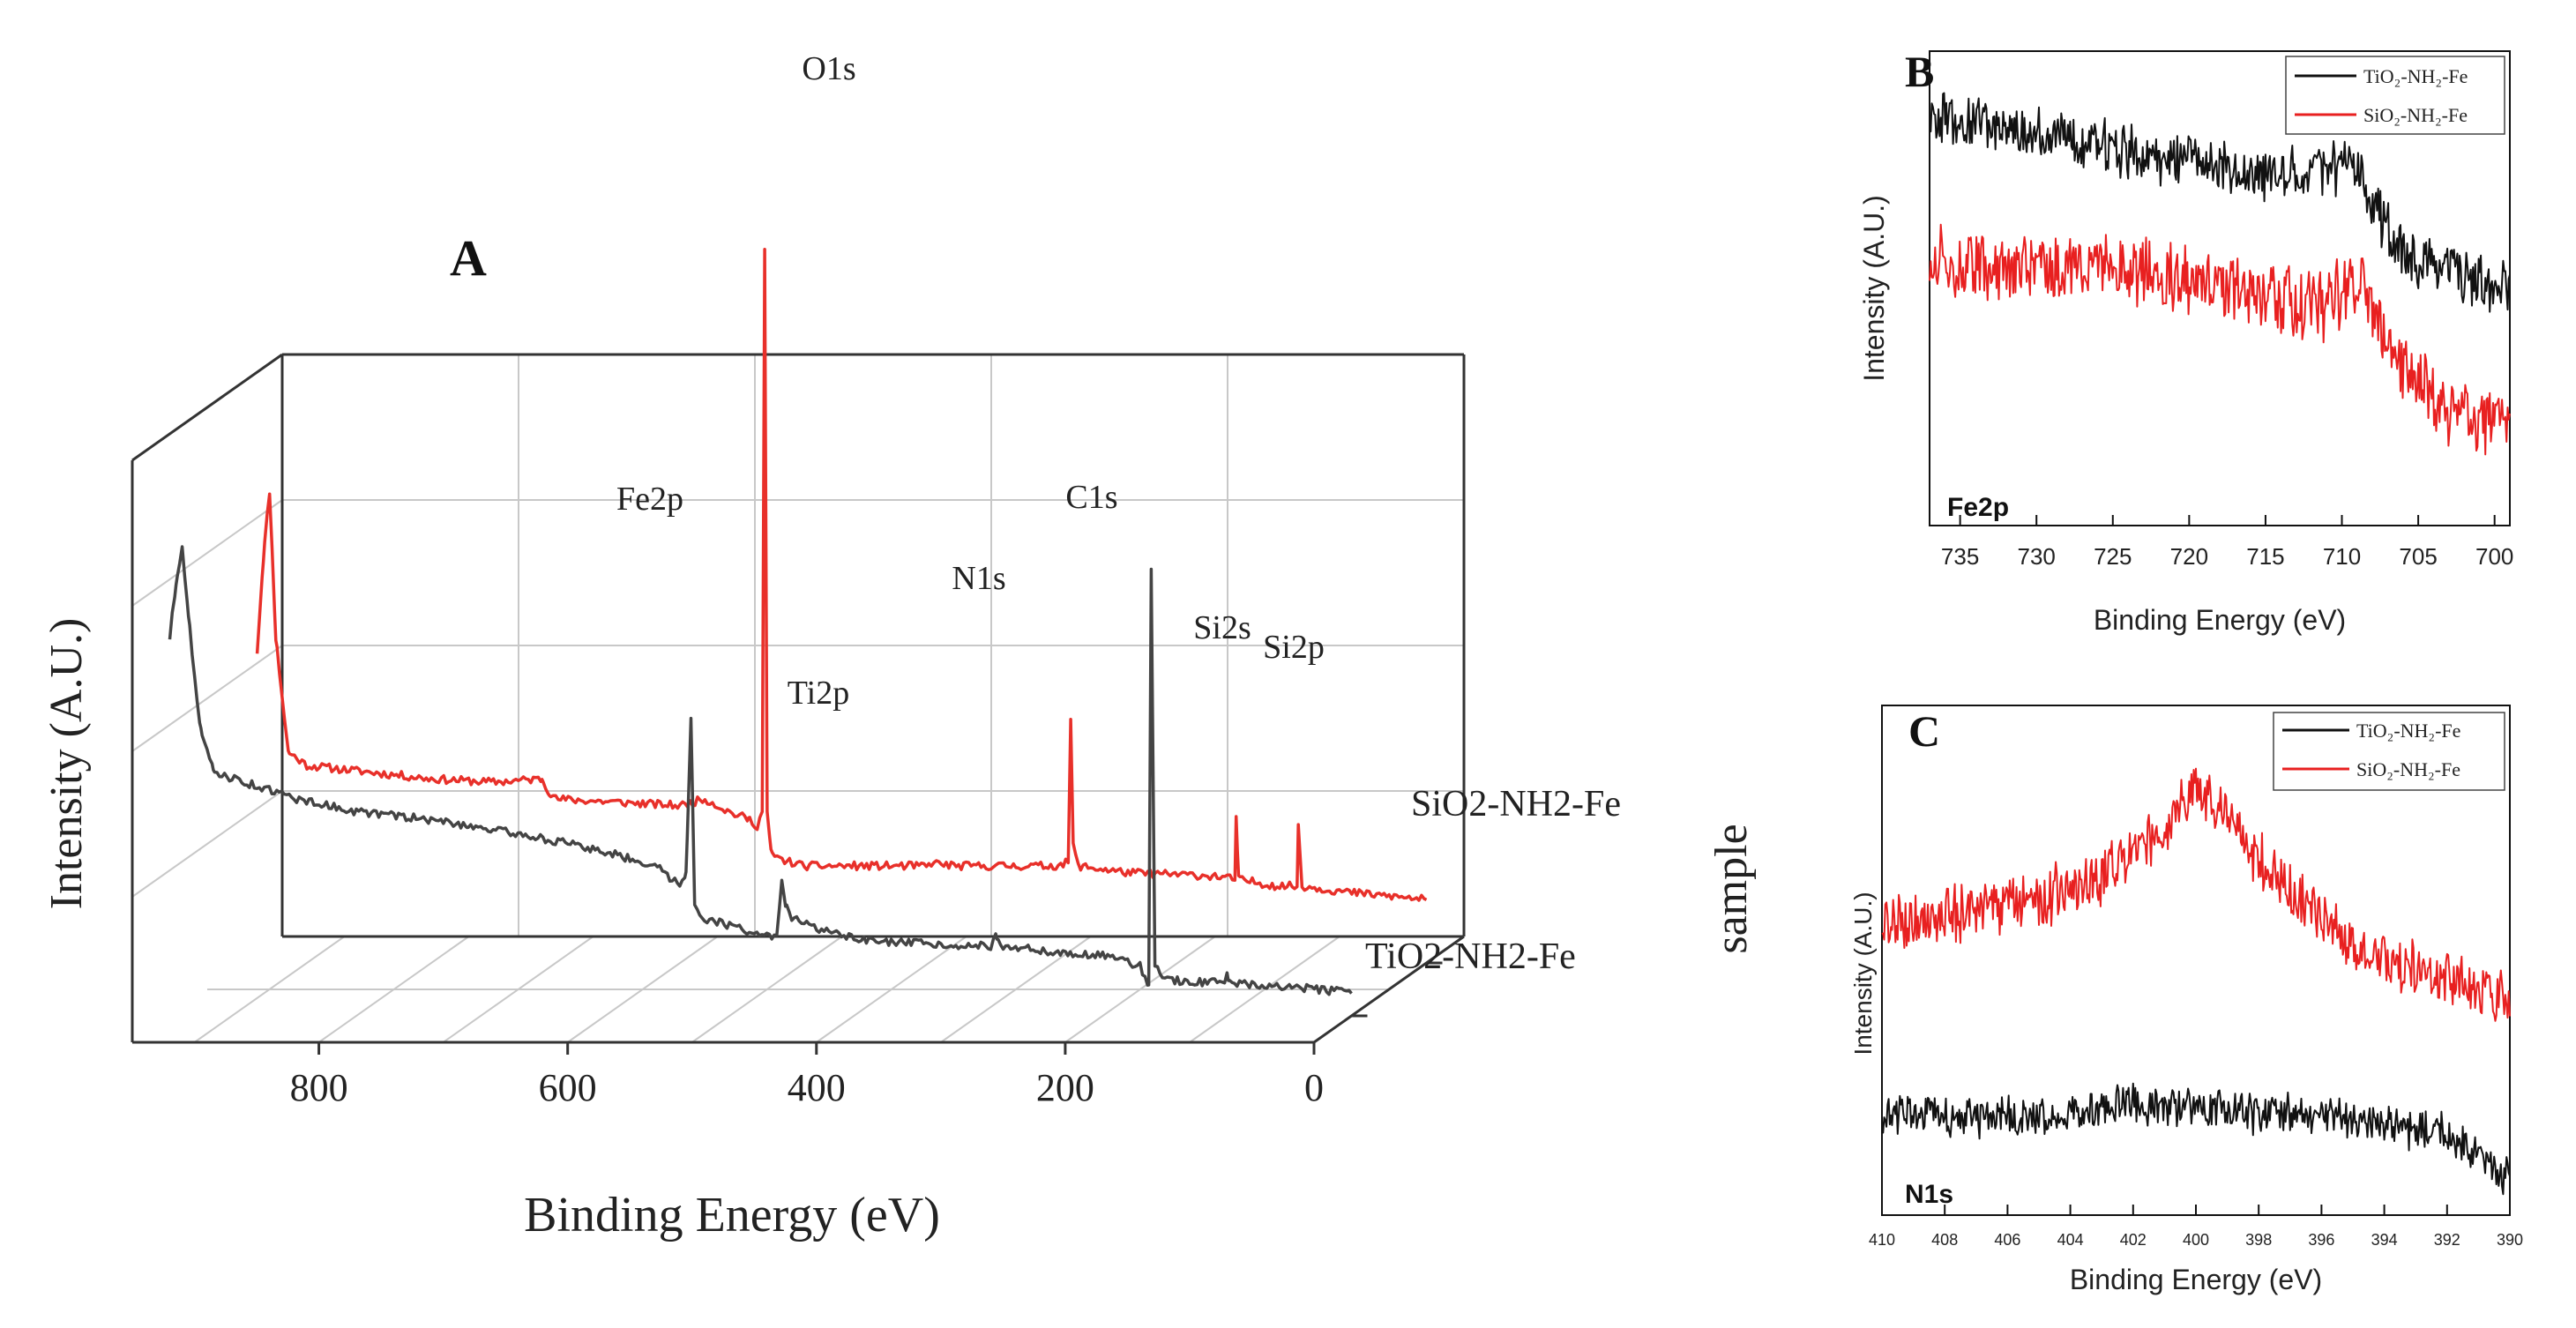  I want to click on x-tick-label: 800, so click(319, 1087).